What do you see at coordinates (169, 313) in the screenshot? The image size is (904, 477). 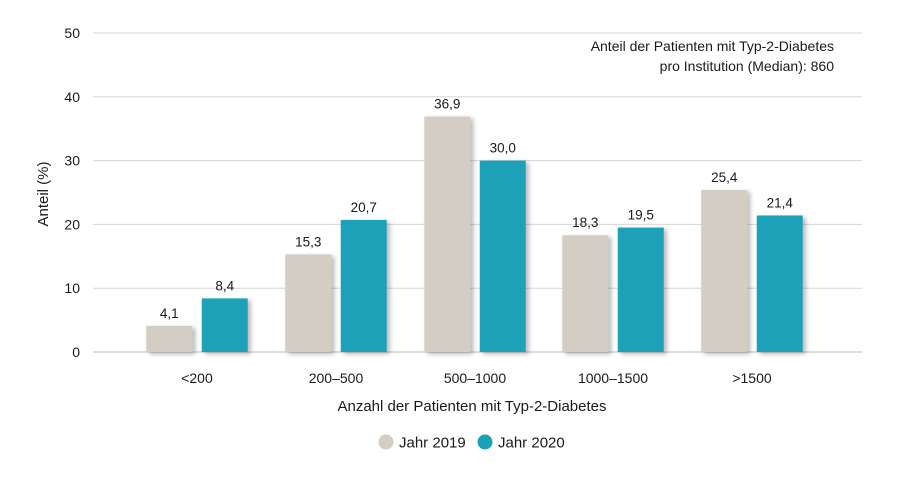 I see `data-label: 4,1` at bounding box center [169, 313].